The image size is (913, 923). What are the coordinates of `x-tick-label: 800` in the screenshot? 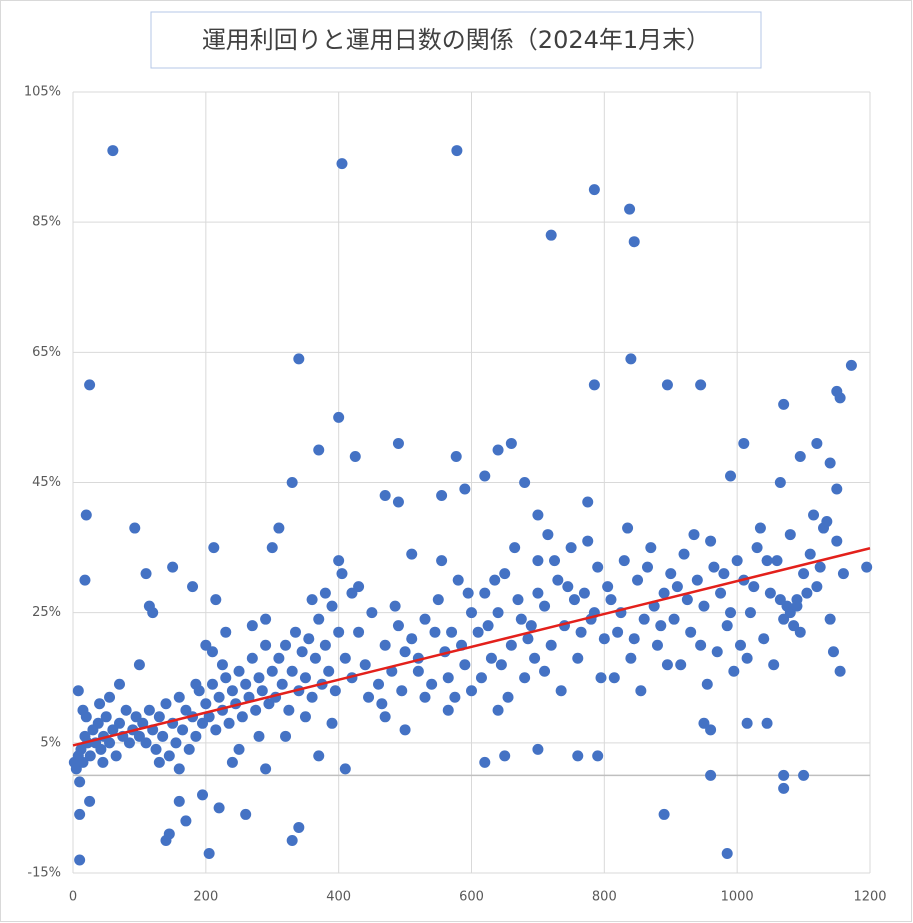 It's located at (604, 897).